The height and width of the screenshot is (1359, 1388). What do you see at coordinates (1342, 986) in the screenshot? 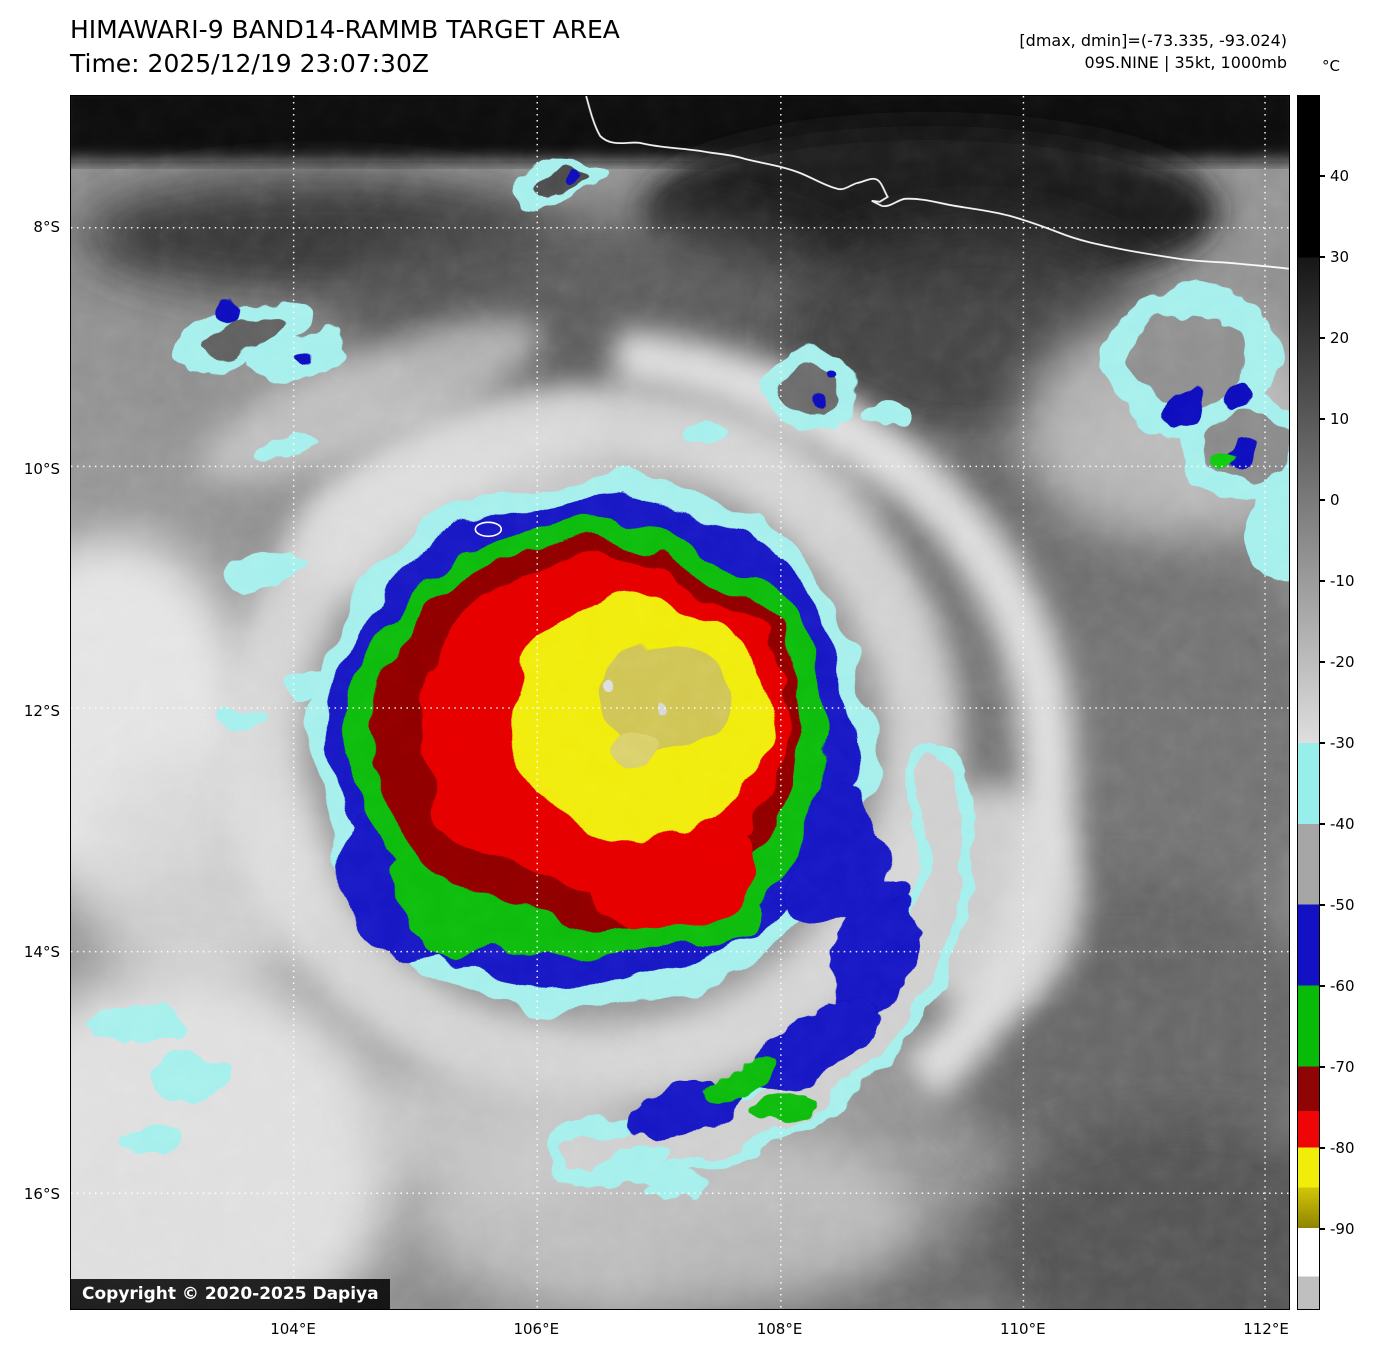
I see `colorbar-tick-label: -60` at bounding box center [1342, 986].